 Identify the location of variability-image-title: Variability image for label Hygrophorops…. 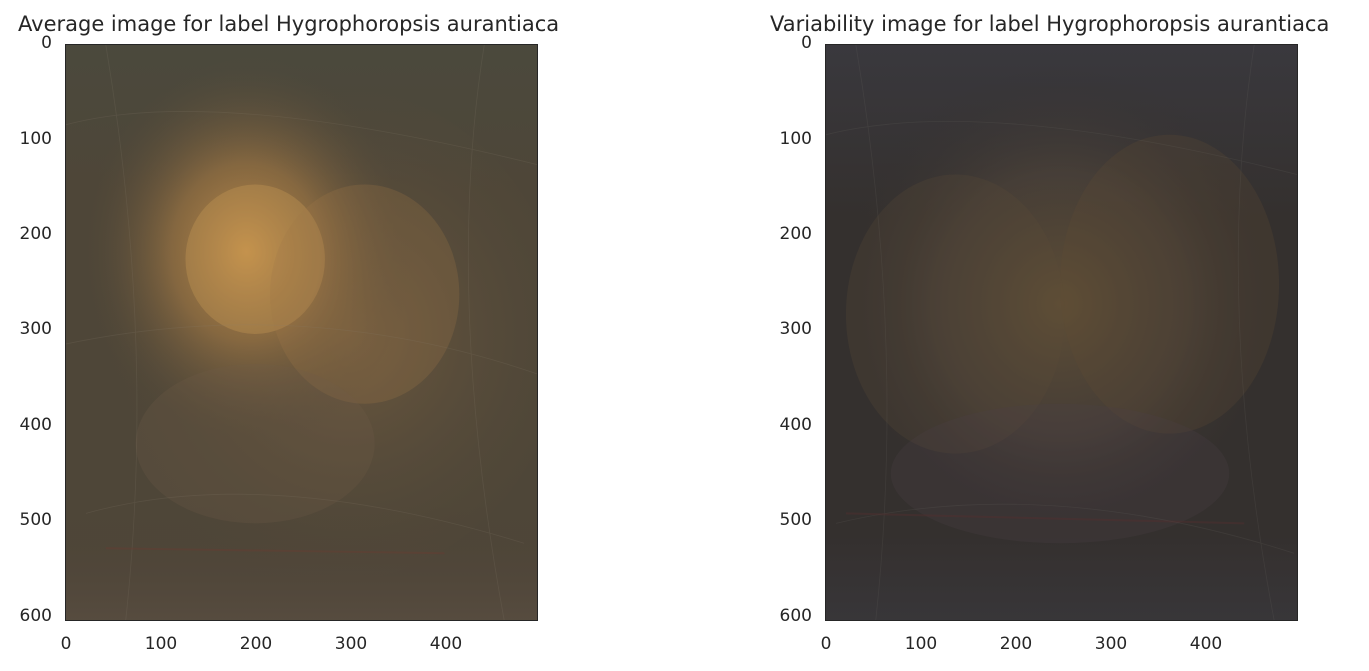
(1050, 24).